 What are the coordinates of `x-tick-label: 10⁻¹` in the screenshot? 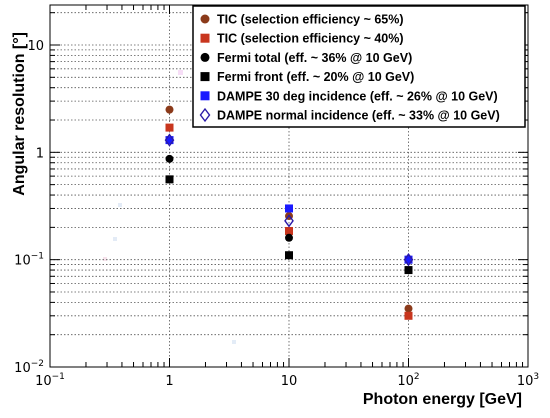 It's located at (50, 380).